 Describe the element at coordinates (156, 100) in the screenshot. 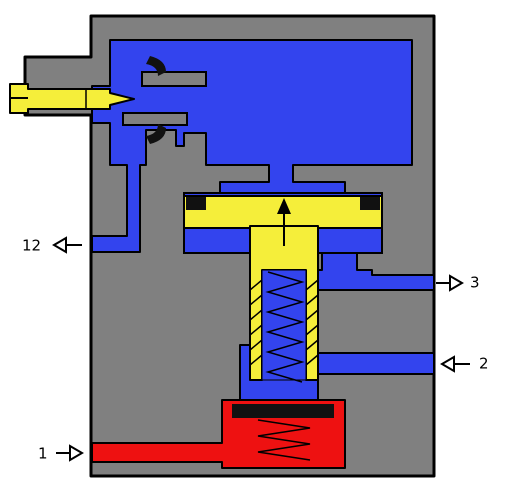

I see `nozzle-flaps` at that location.